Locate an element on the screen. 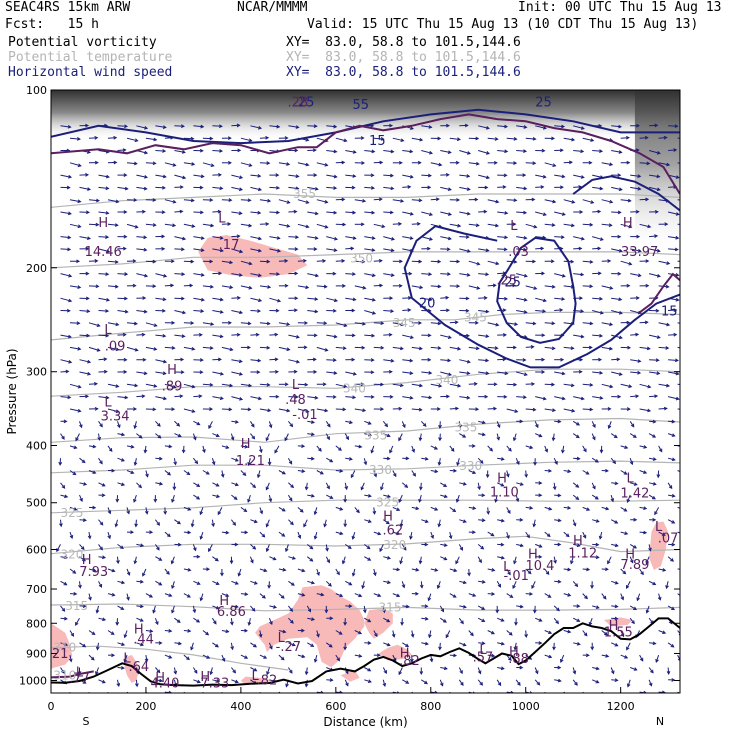  pv-extremum-label: 14.46 is located at coordinates (103, 252).